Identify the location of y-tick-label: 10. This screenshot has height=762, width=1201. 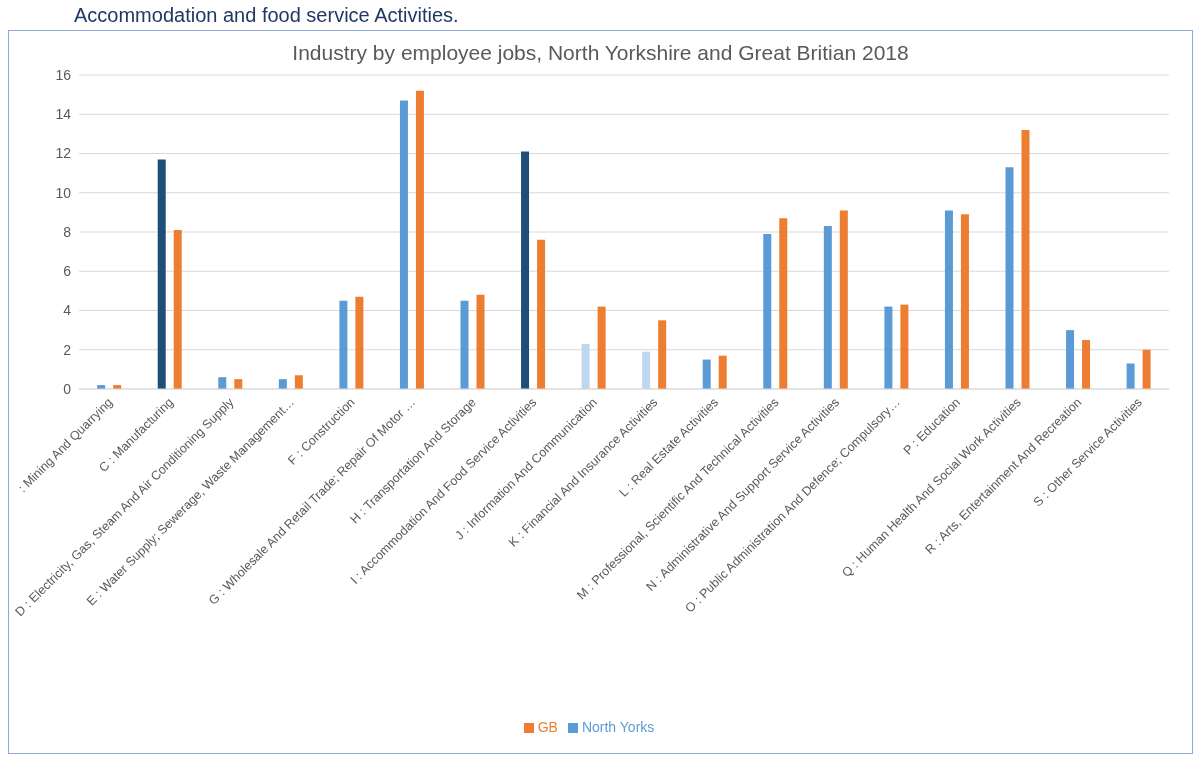
(63, 192).